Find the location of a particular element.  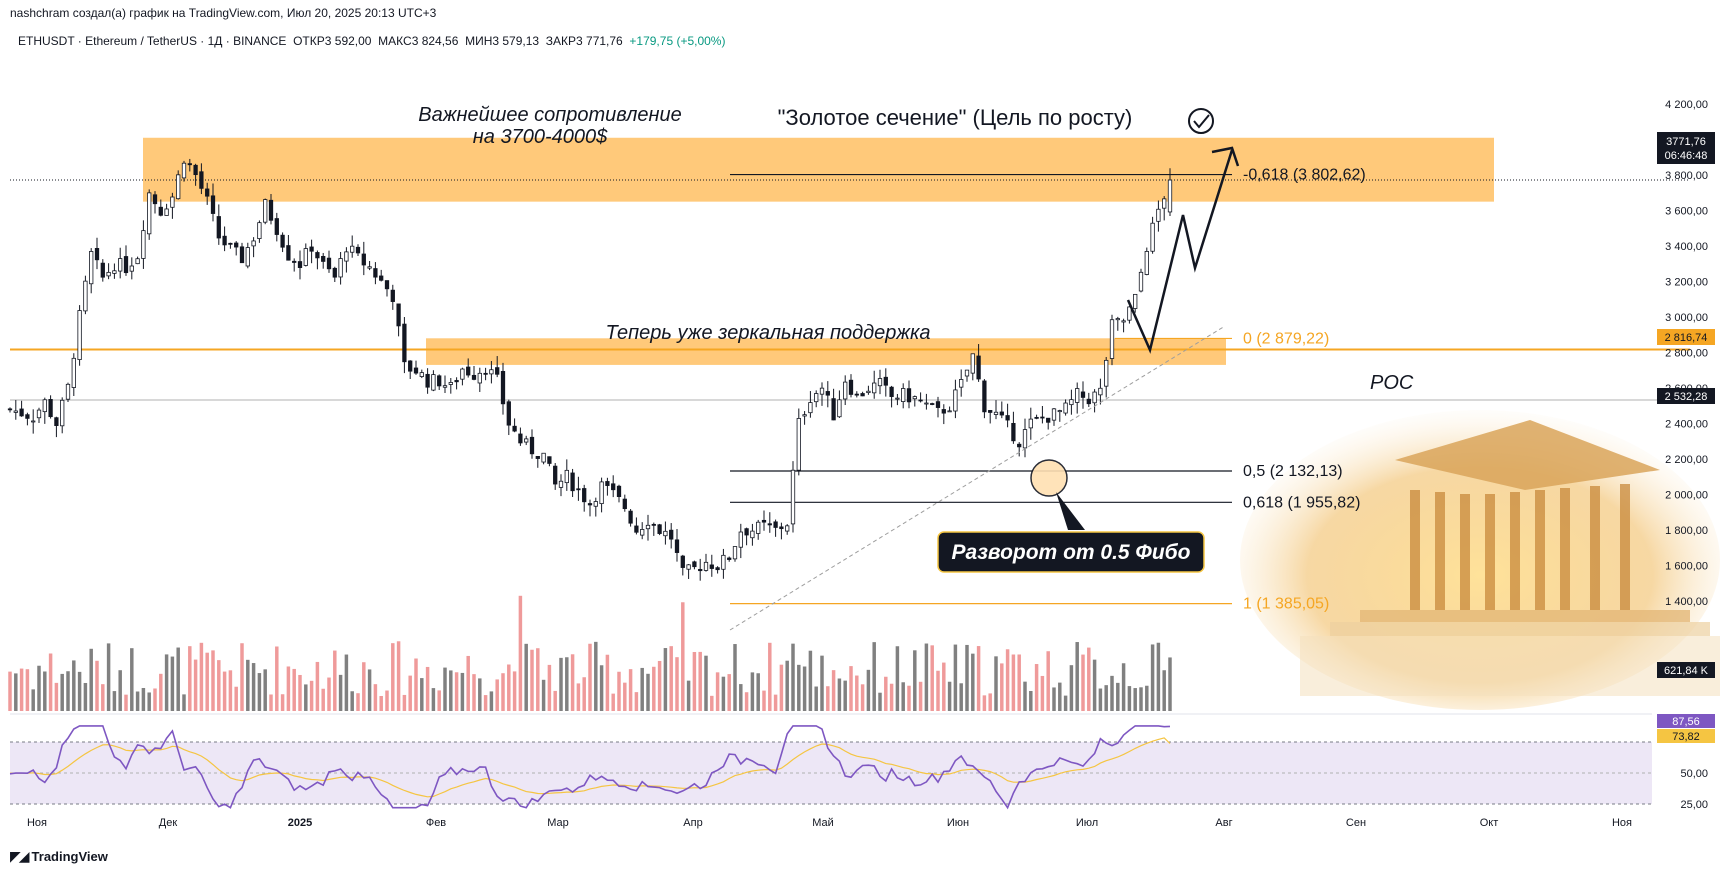

time-tick: Ноя is located at coordinates (1622, 823).